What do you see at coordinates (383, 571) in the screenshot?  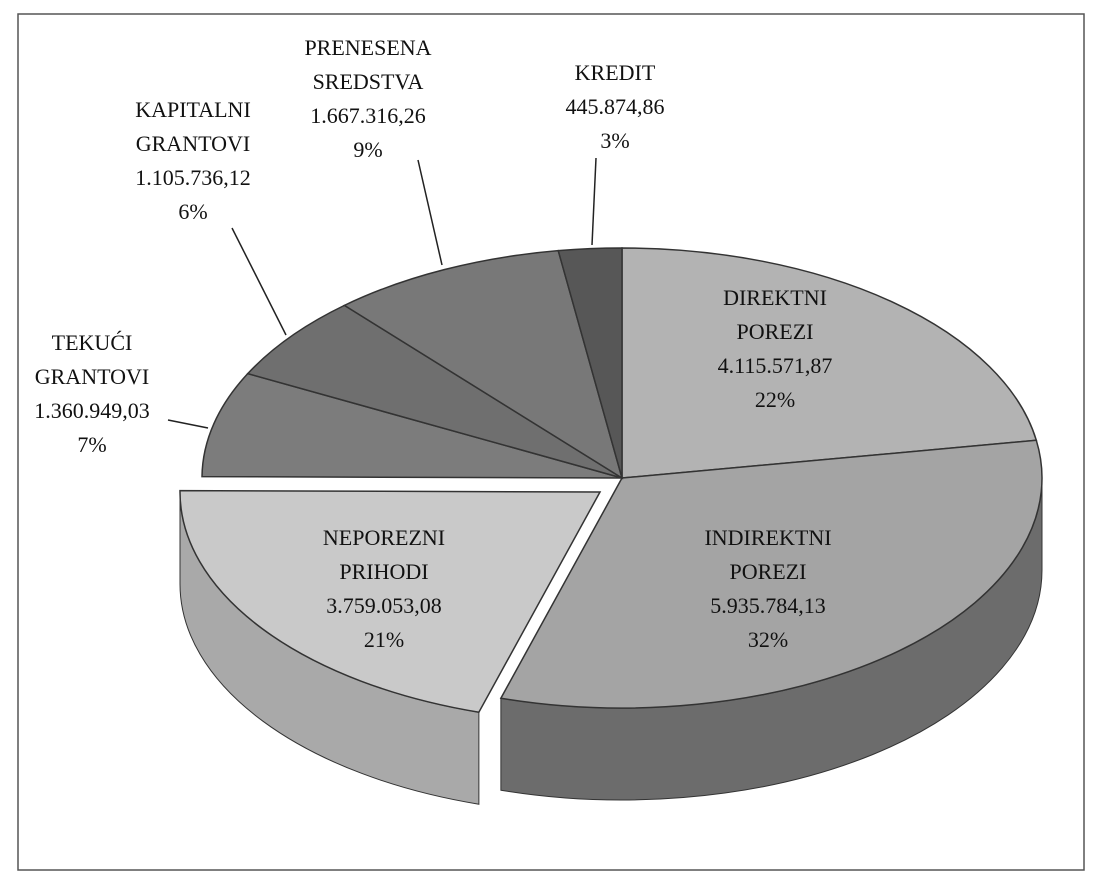 I see `slice-label: PRIHODI` at bounding box center [383, 571].